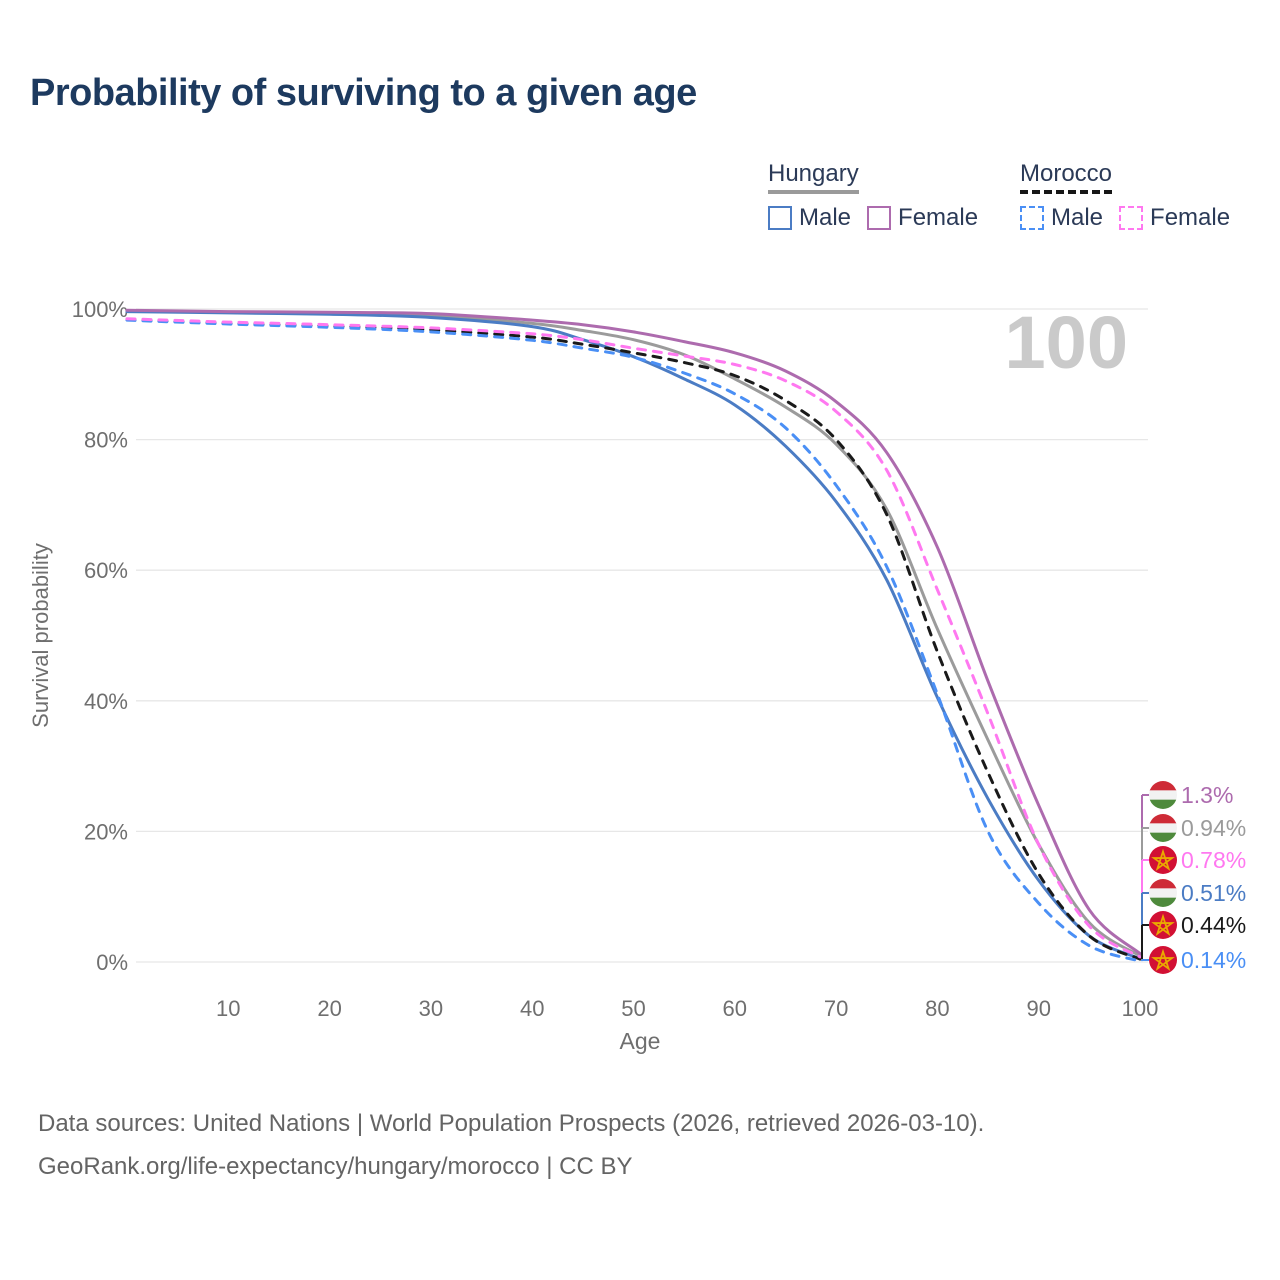  What do you see at coordinates (836, 1008) in the screenshot?
I see `x-tick-label: 70` at bounding box center [836, 1008].